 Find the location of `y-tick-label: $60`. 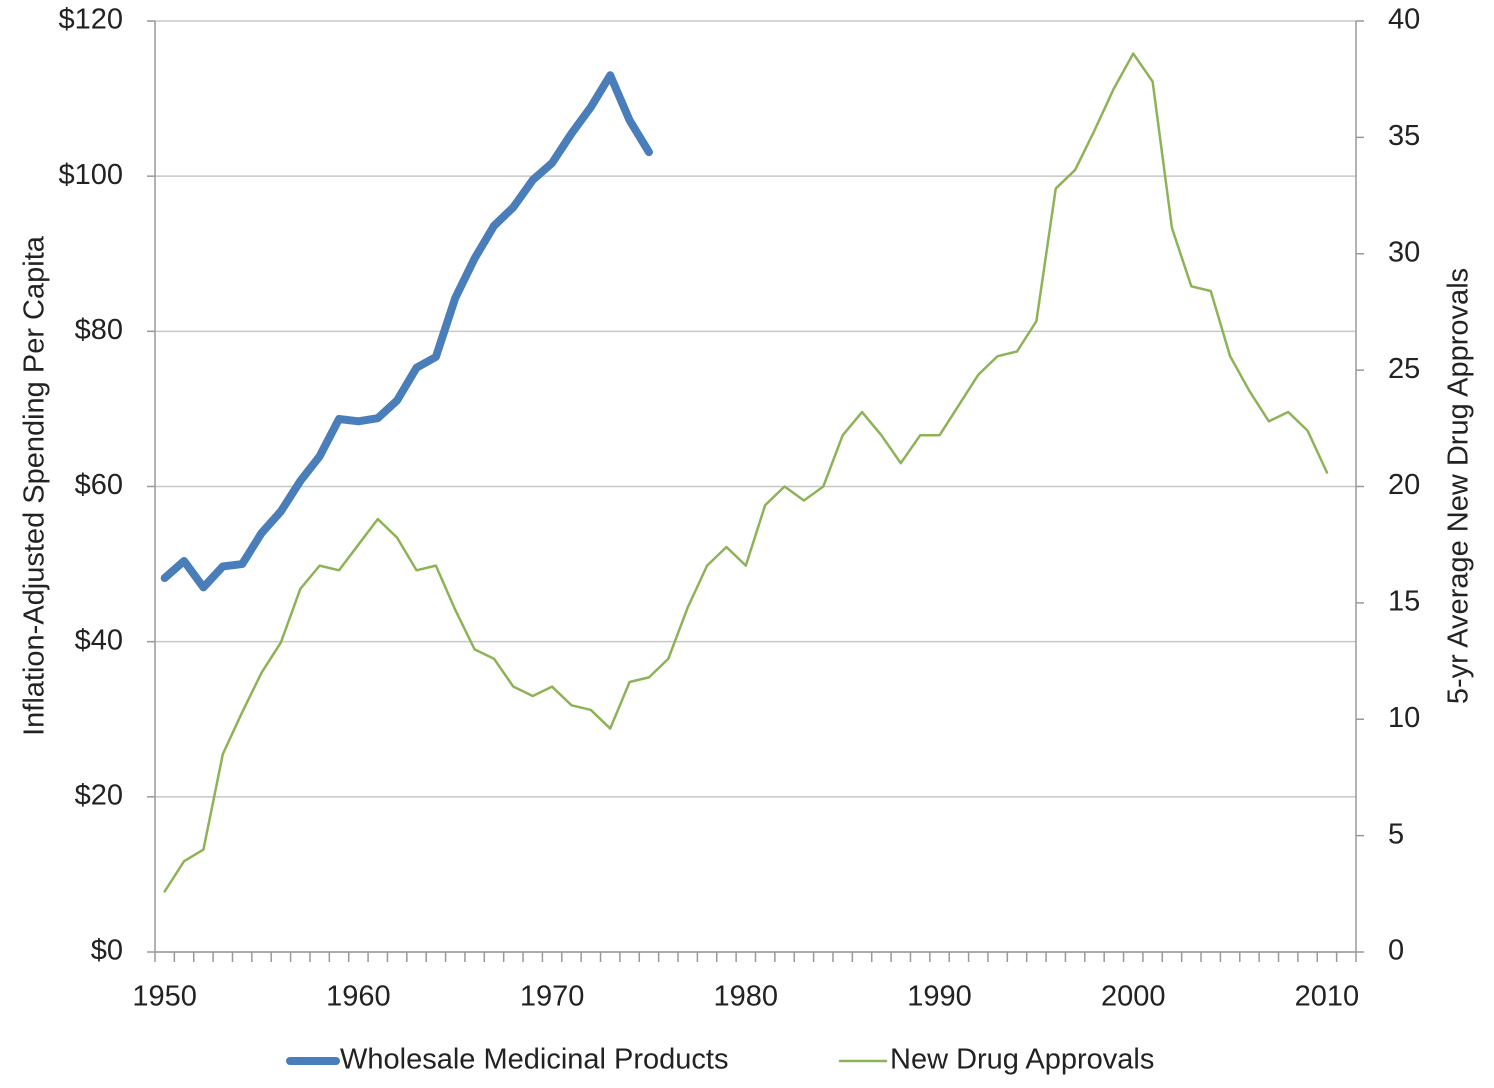

y-tick-label: $60 is located at coordinates (99, 485).